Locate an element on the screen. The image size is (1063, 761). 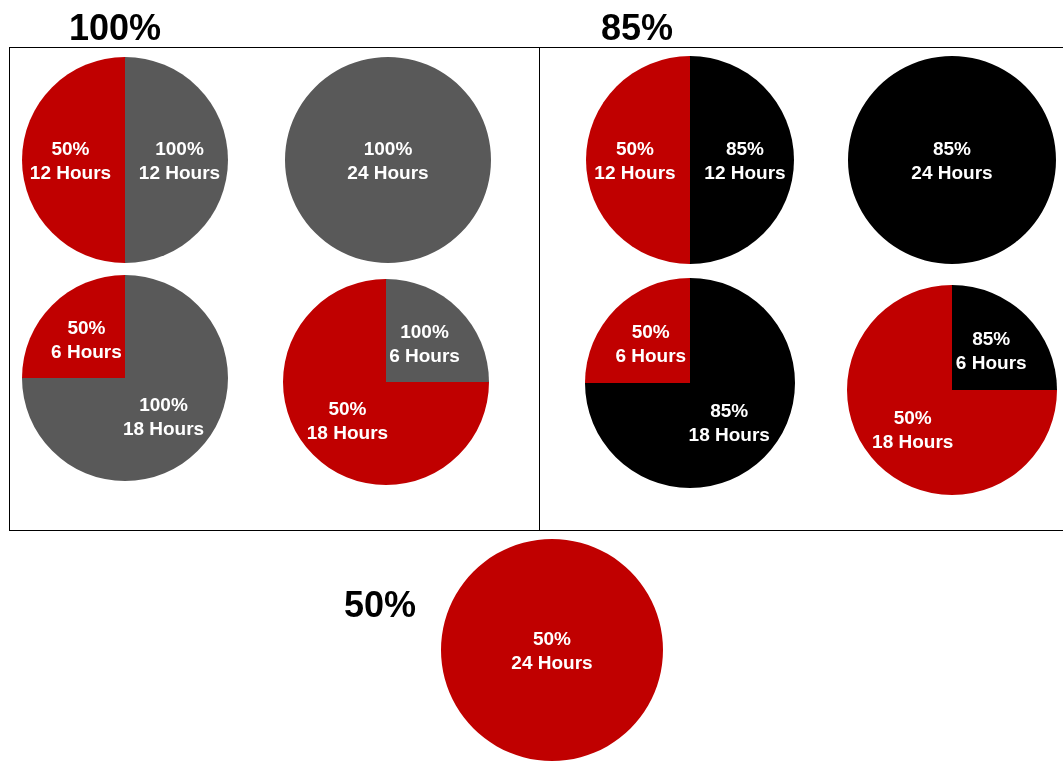
chart-title: 100% is located at coordinates (115, 28).